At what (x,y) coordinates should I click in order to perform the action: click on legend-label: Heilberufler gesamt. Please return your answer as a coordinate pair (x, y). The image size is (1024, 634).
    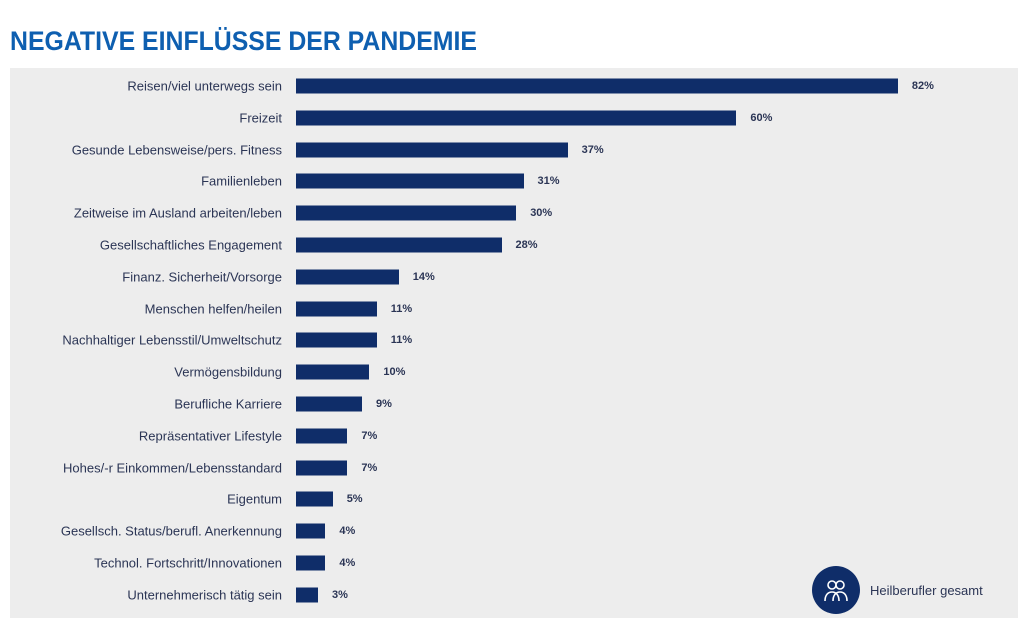
    Looking at the image, I should click on (926, 590).